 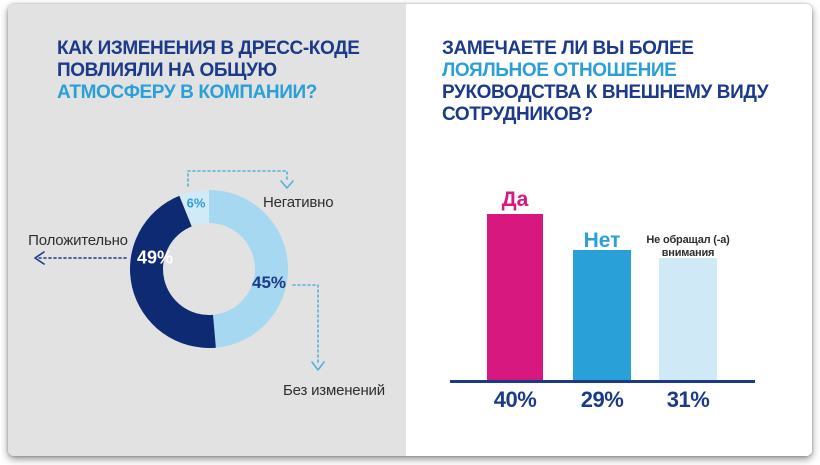 I want to click on donut-segment-positive, so click(x=172, y=272).